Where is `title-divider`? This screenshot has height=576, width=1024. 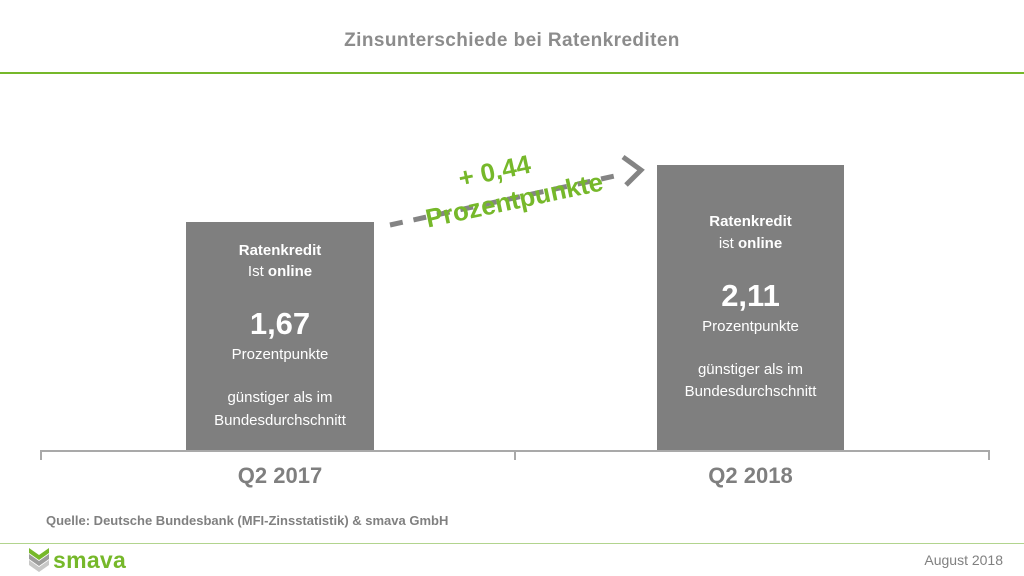 title-divider is located at coordinates (512, 73).